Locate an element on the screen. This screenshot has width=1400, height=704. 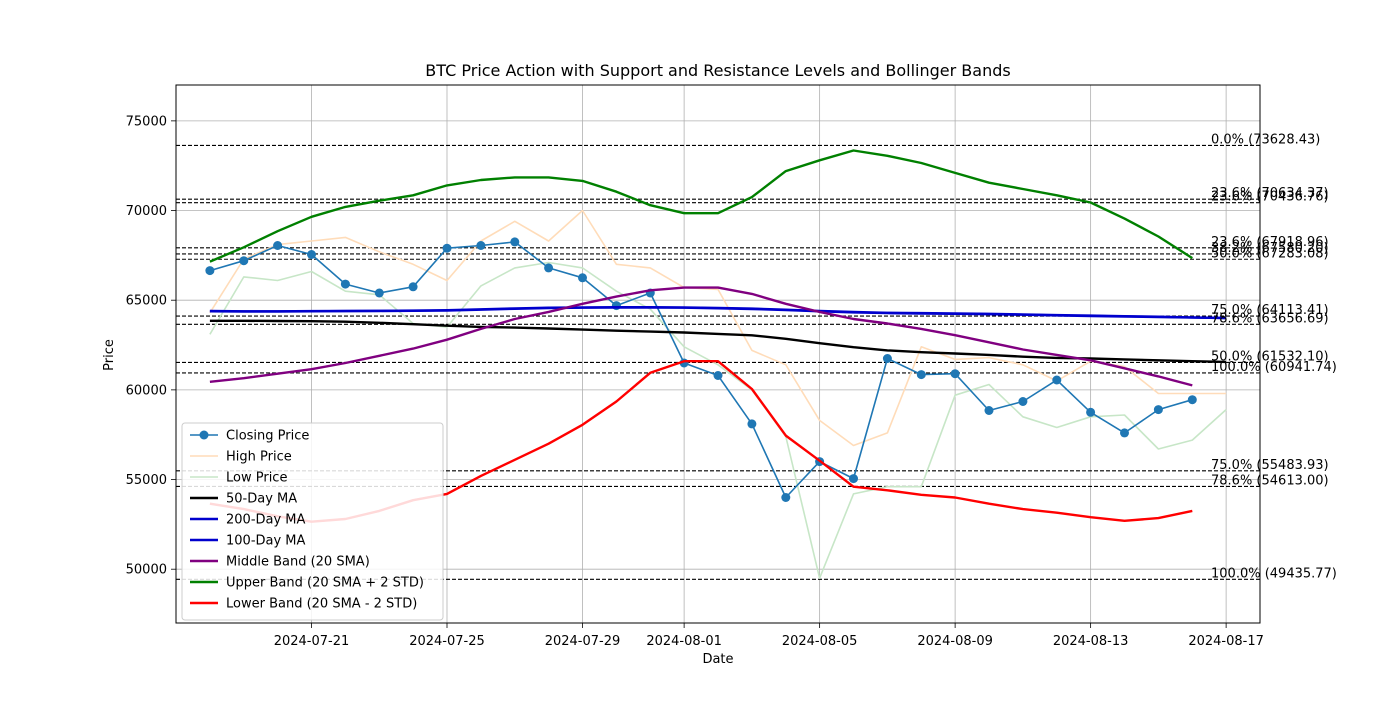
level-label: 78.6% (63656.69) is located at coordinates (1270, 318).